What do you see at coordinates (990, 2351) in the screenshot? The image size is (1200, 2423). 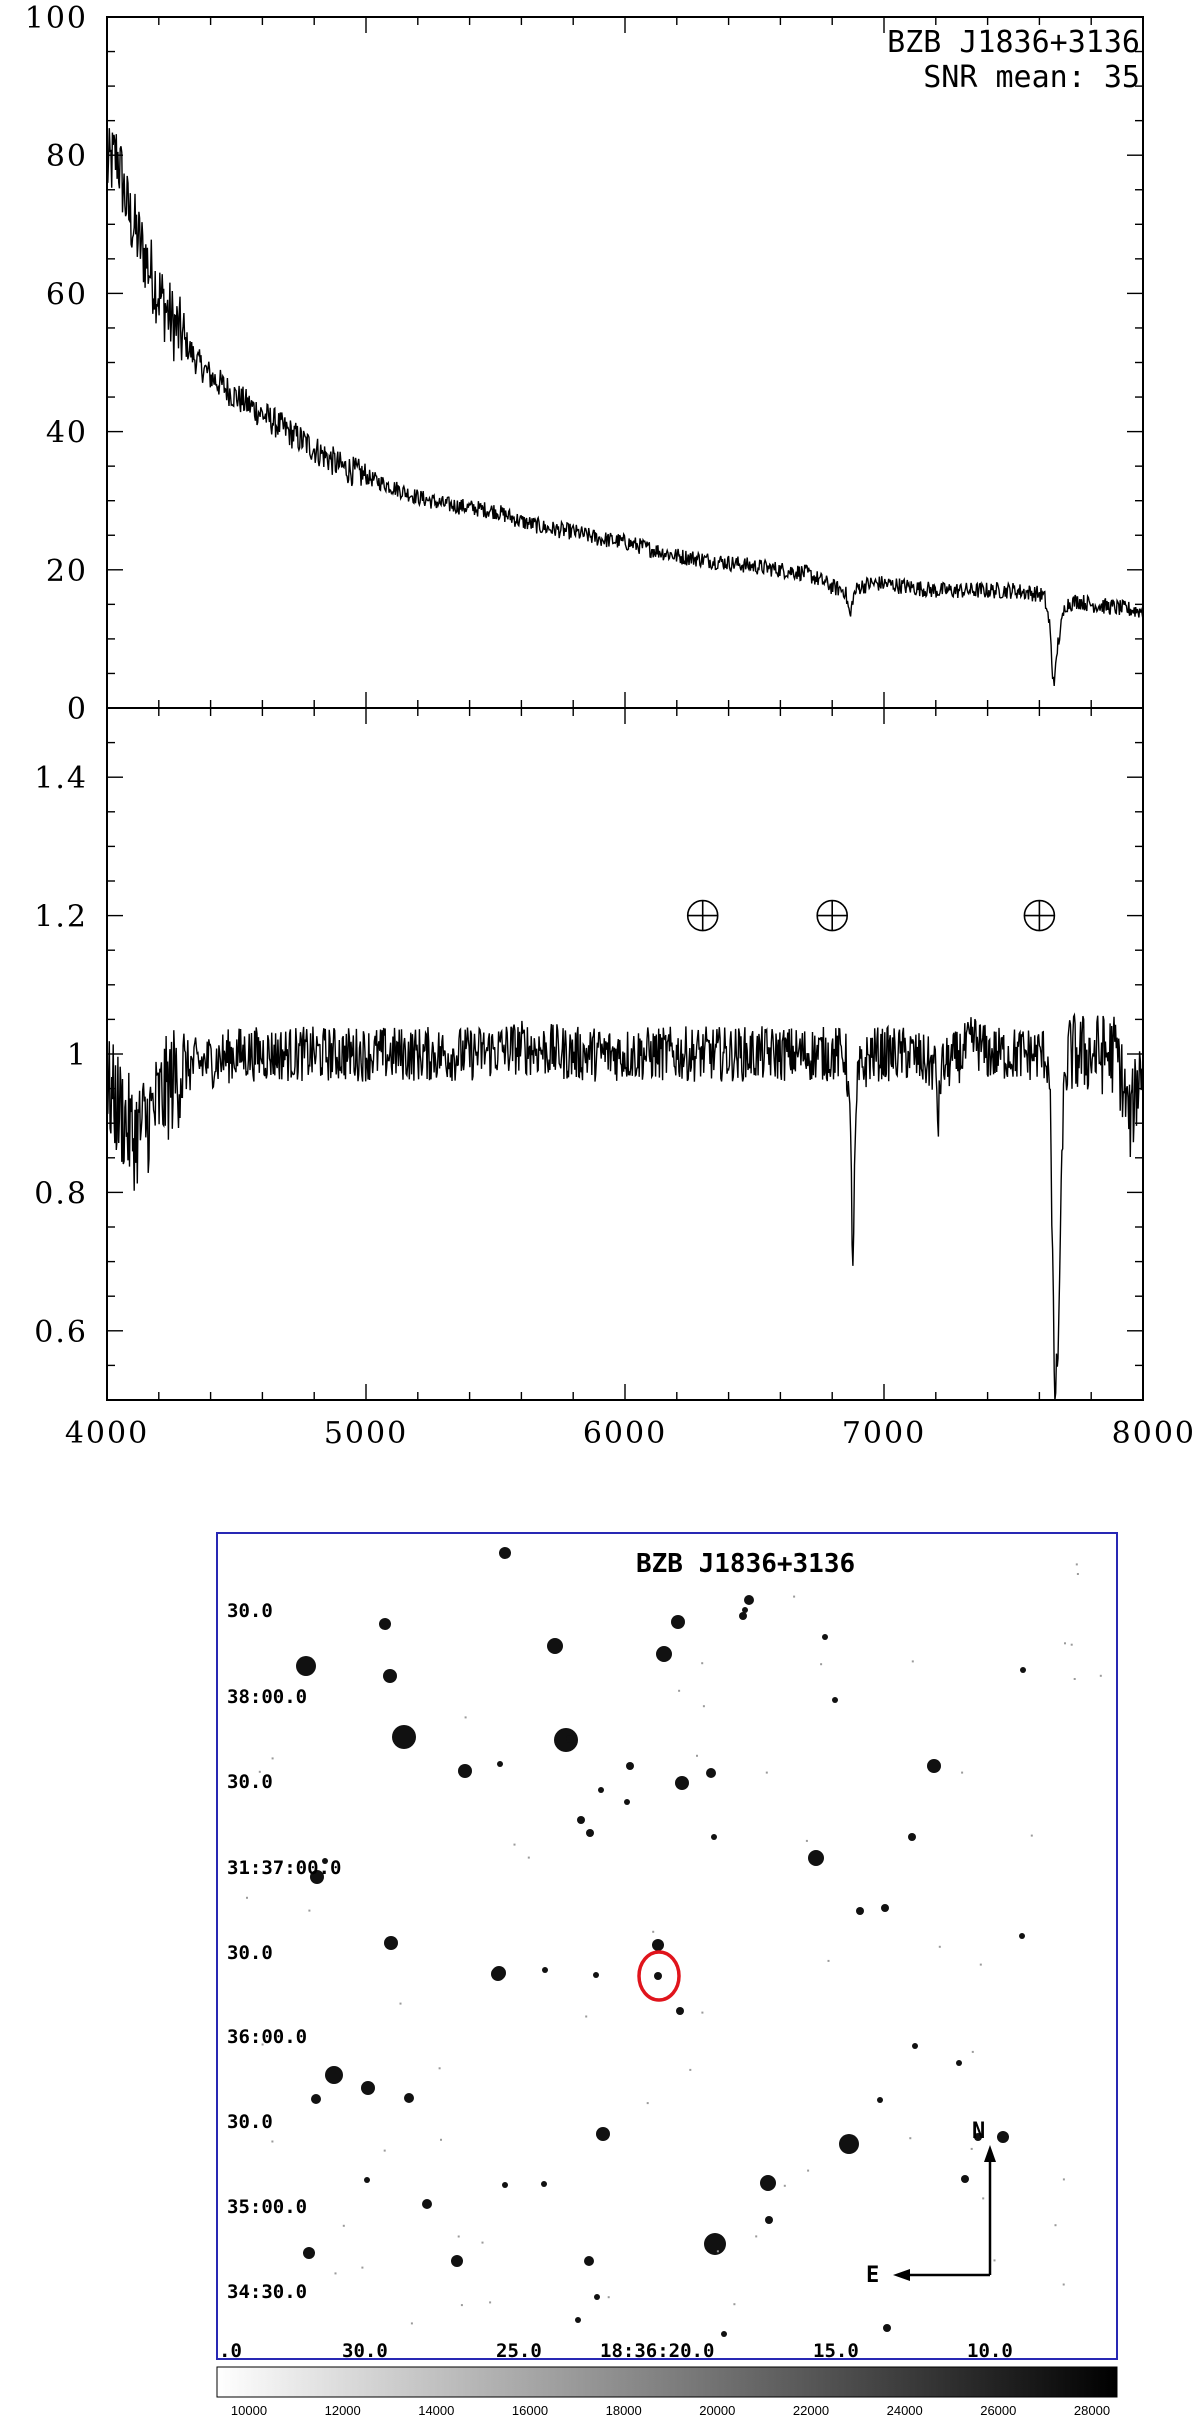 I see `ra-label: 10.0` at bounding box center [990, 2351].